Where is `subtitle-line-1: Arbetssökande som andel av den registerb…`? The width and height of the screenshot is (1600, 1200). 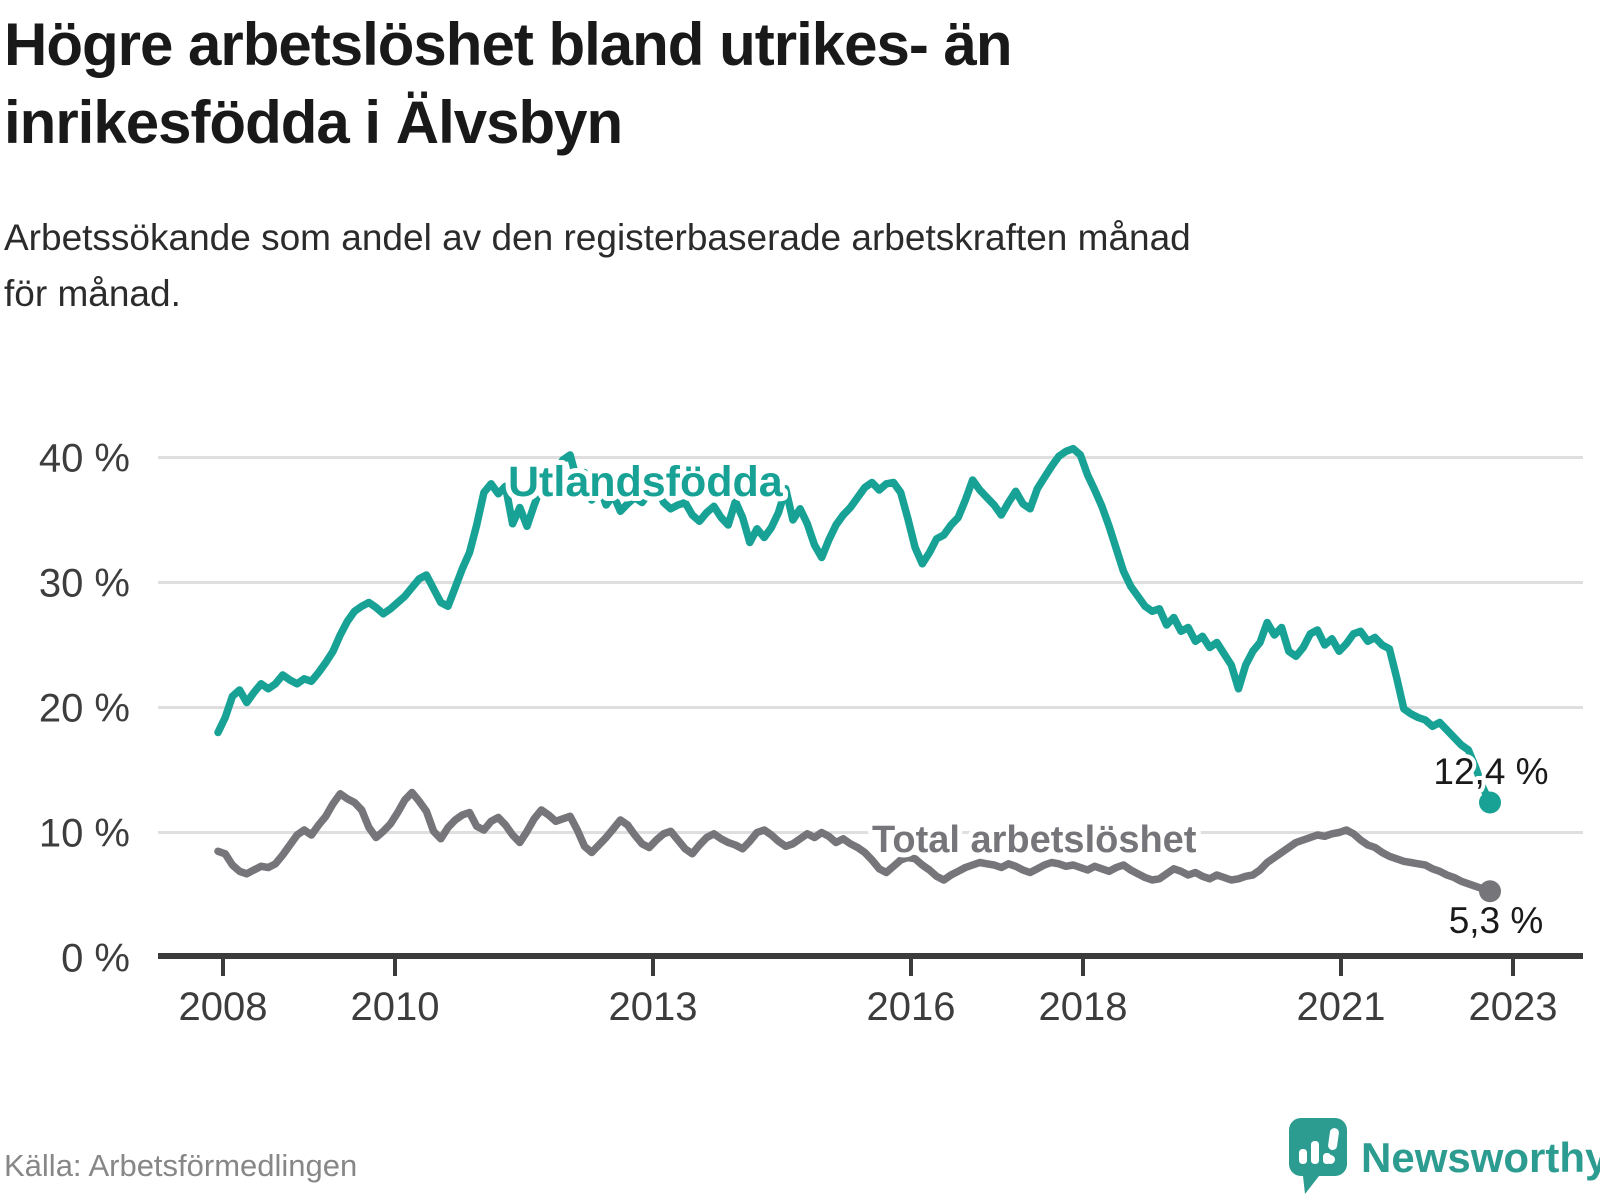
subtitle-line-1: Arbetssökande som andel av den registerb… is located at coordinates (597, 237).